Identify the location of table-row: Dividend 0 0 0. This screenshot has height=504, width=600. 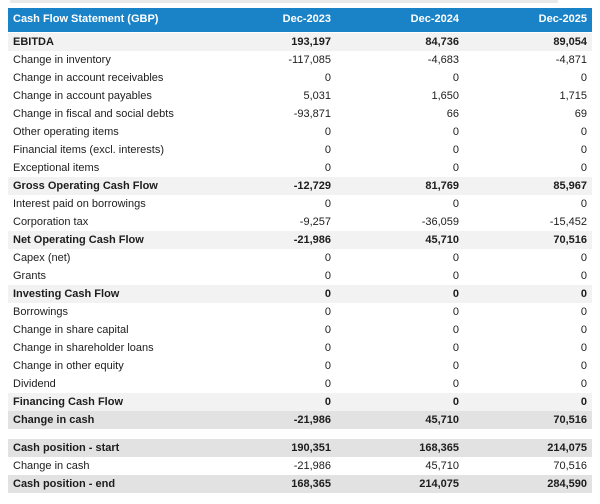
(300, 383).